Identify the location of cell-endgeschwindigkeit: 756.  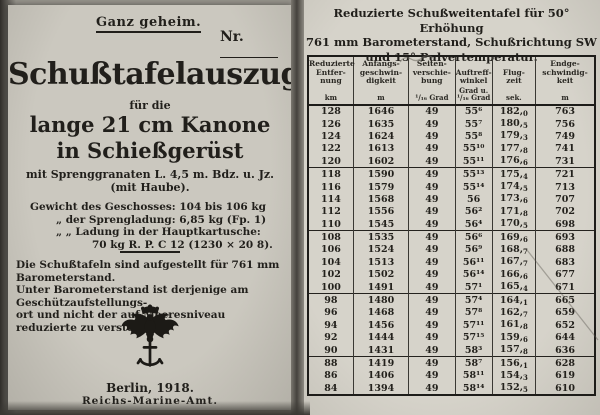
(565, 124).